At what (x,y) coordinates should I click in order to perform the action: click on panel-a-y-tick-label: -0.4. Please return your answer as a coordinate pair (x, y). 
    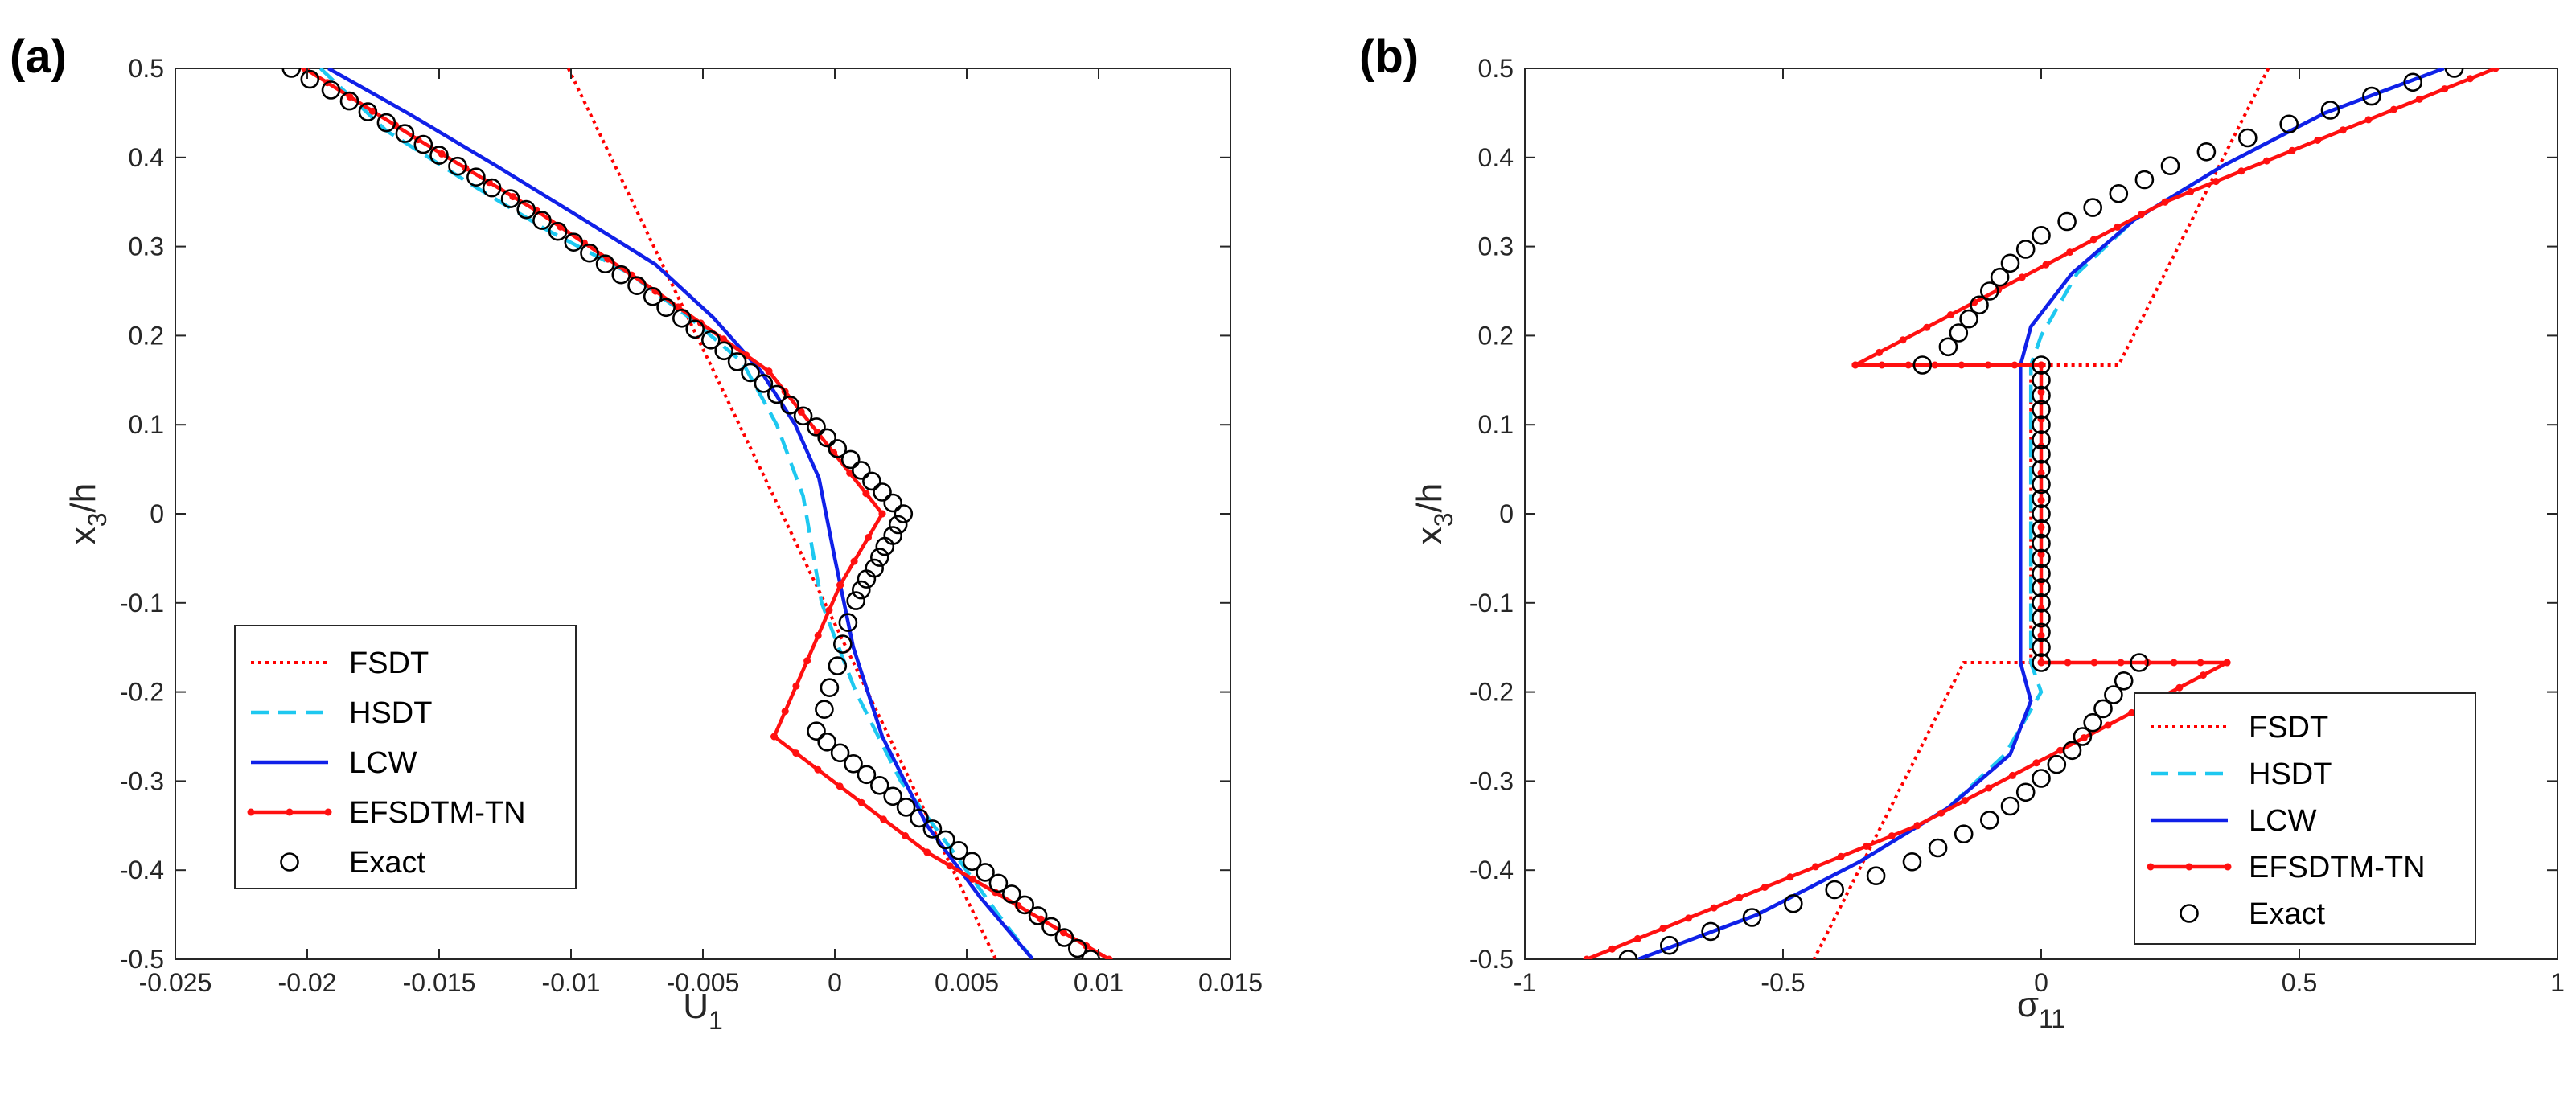
    Looking at the image, I should click on (142, 870).